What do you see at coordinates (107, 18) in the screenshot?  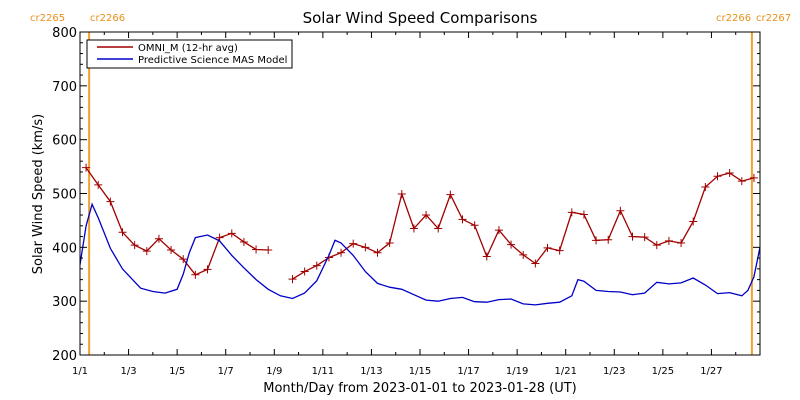 I see `carrington-label-right-start: cr2266` at bounding box center [107, 18].